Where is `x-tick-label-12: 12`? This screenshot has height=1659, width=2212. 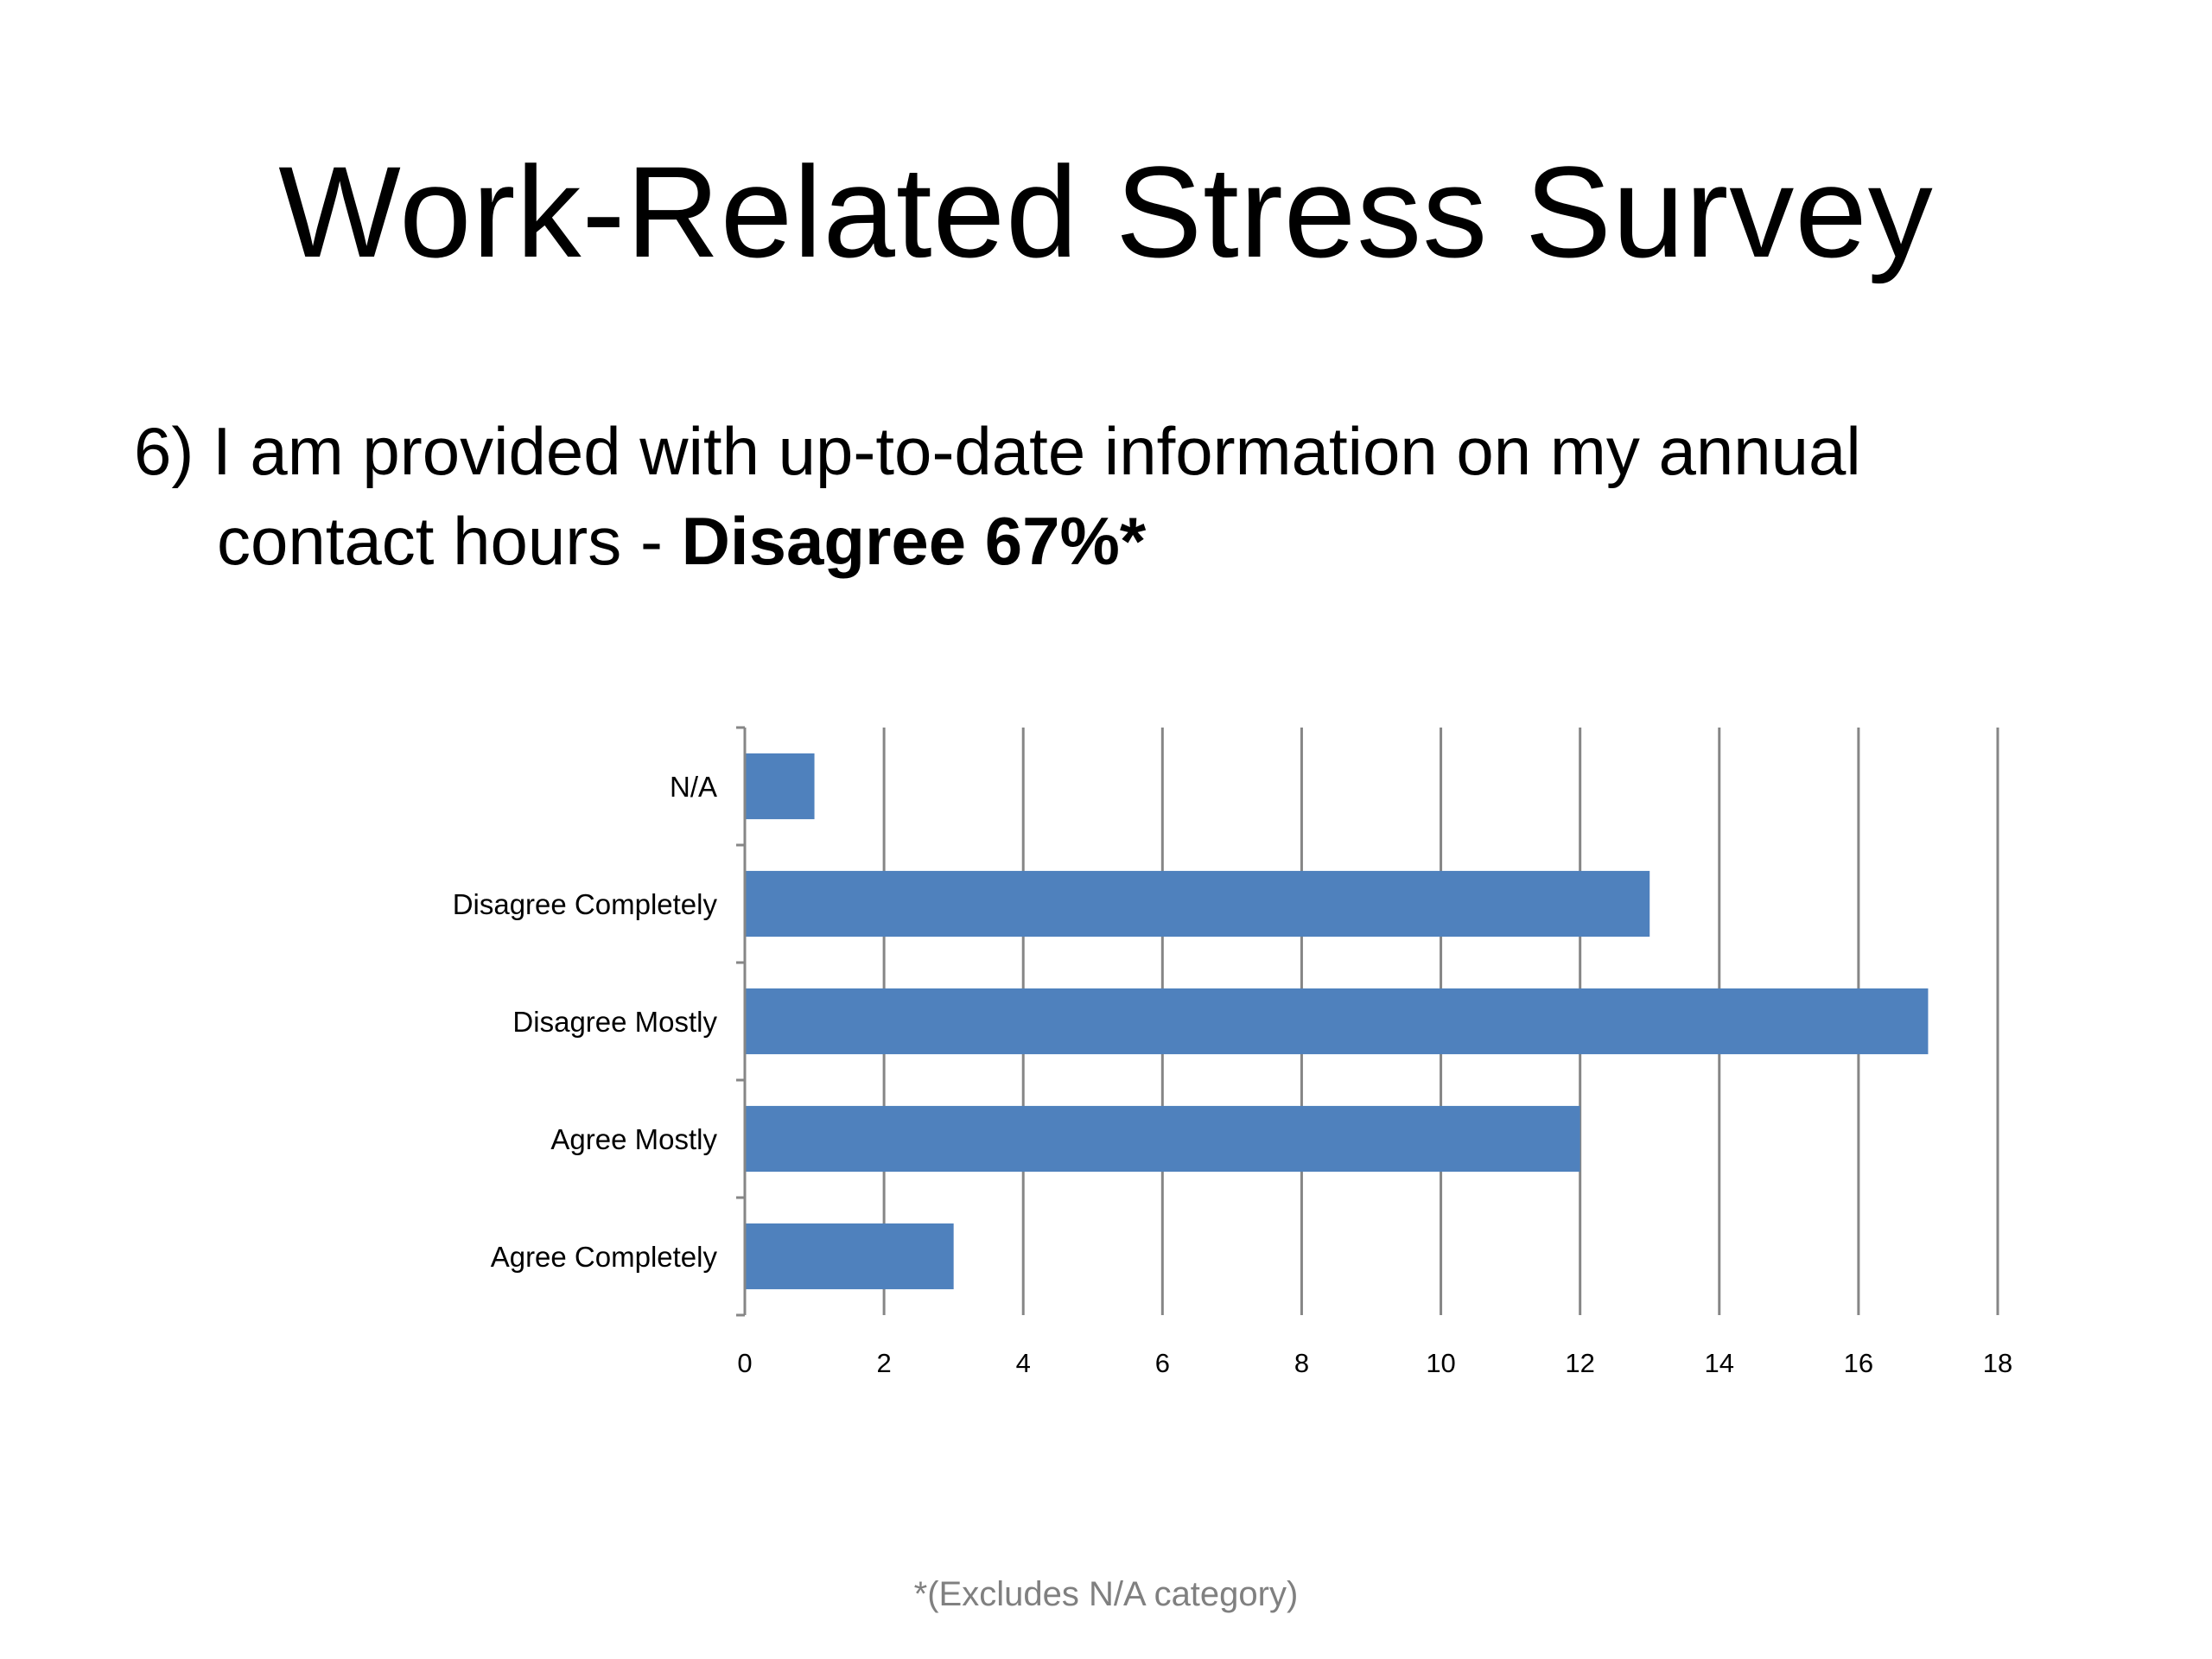
x-tick-label-12: 12 is located at coordinates (1579, 1363).